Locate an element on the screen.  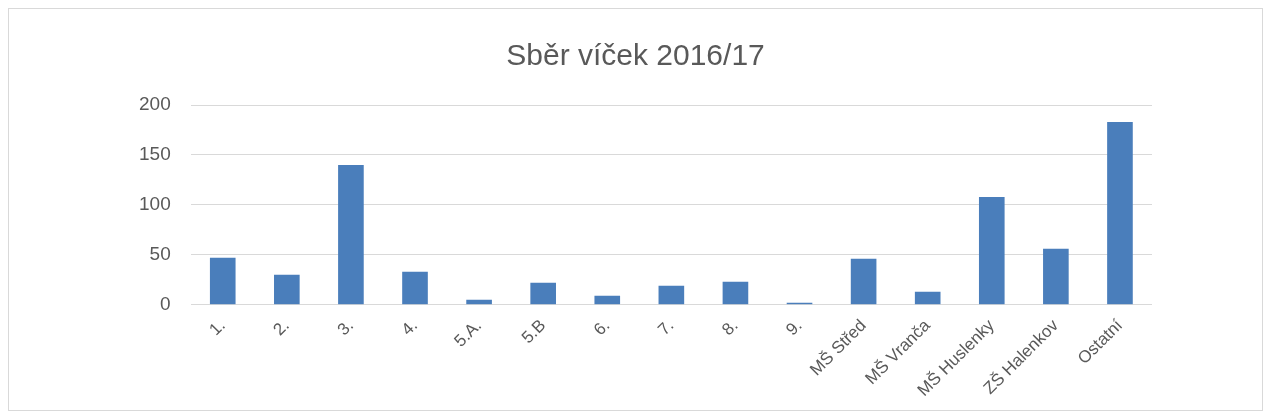
x-tick-label: 6. is located at coordinates (601, 327).